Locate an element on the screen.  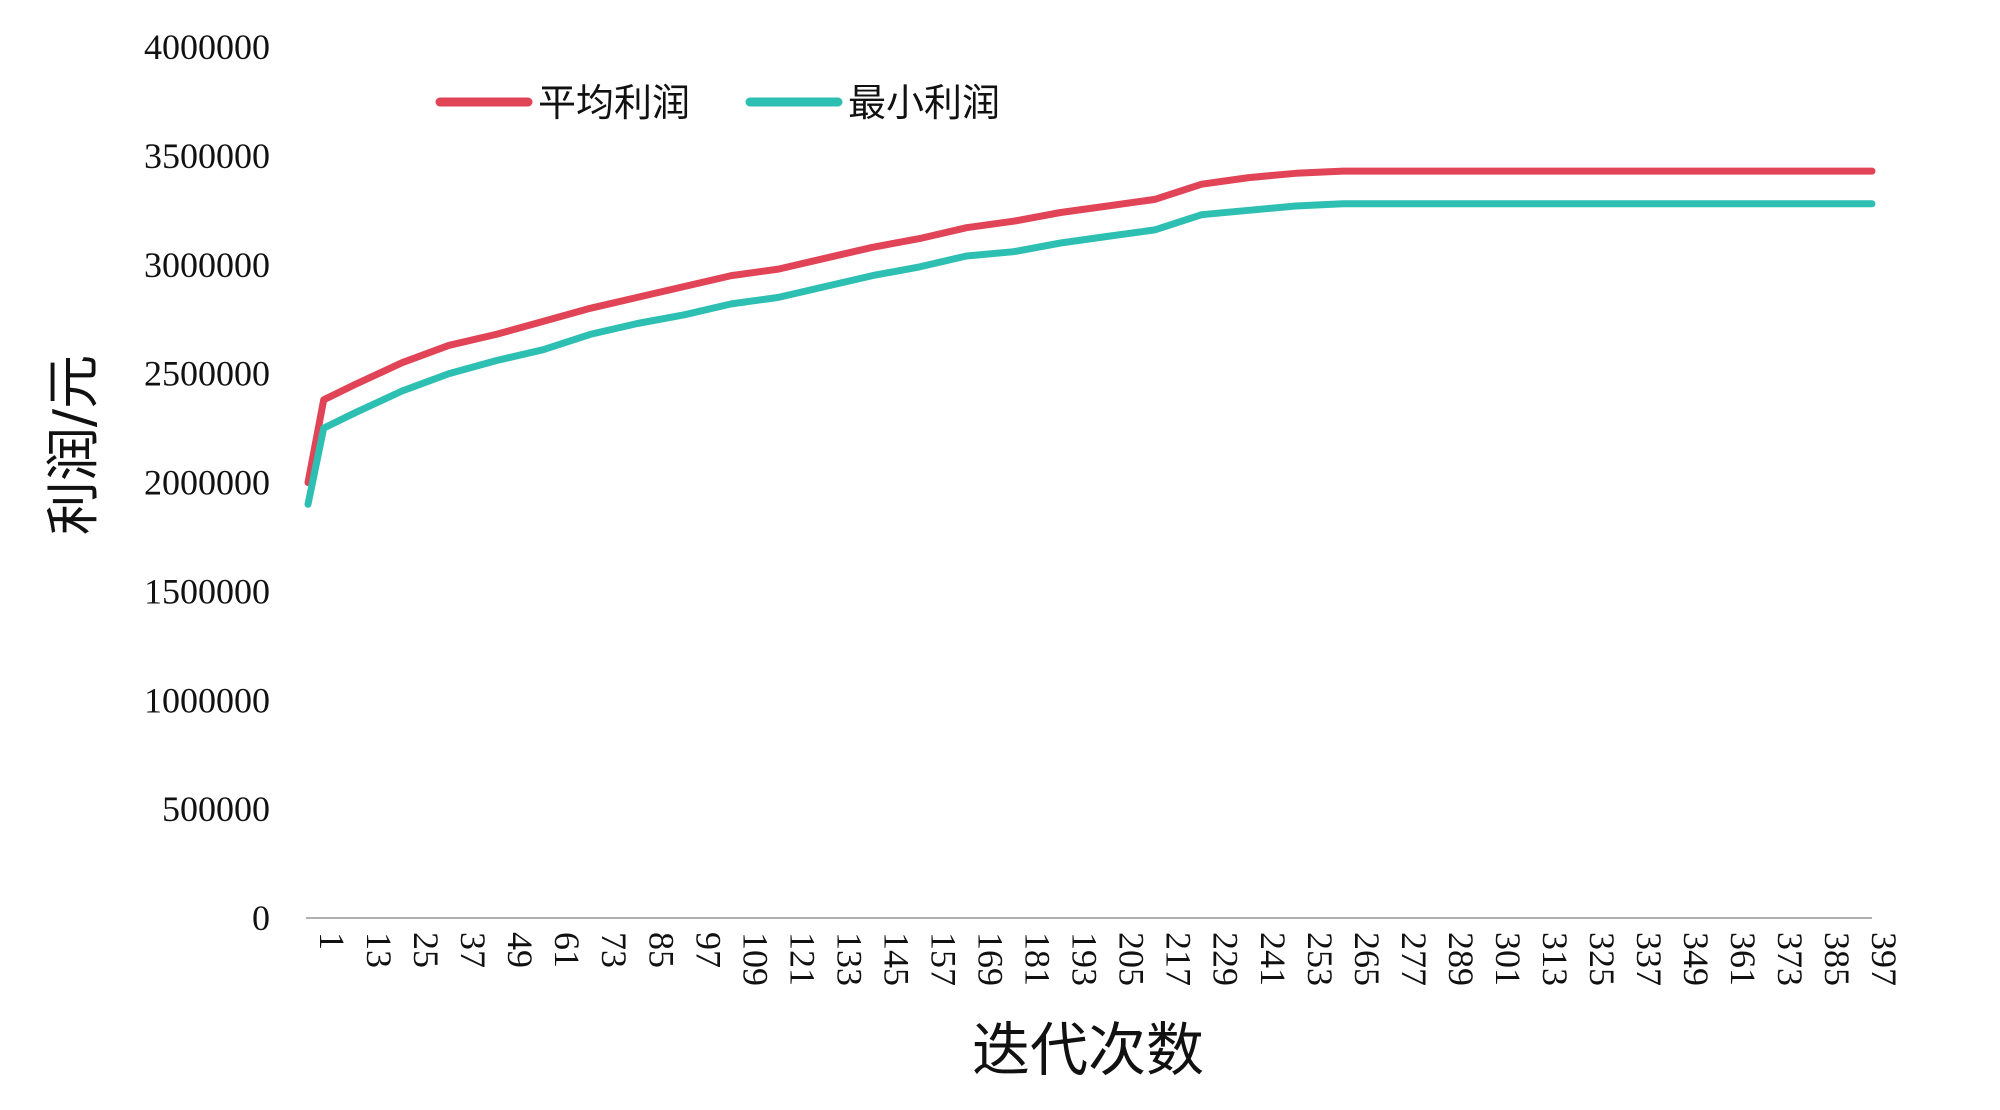
x-tick-label: 121 is located at coordinates (802, 959).